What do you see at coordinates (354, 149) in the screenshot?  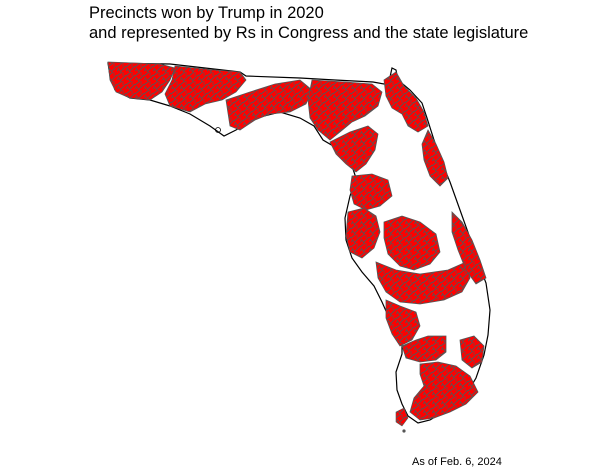 I see `precinct-region-north-central` at bounding box center [354, 149].